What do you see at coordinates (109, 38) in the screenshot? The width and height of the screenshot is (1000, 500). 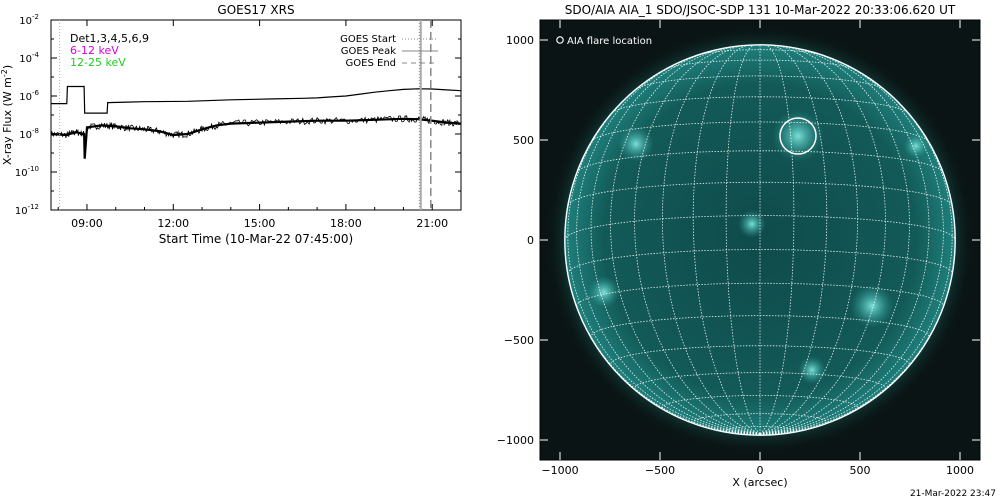 I see `lc-legend-left-item: Det1,3,4,5,6,9` at bounding box center [109, 38].